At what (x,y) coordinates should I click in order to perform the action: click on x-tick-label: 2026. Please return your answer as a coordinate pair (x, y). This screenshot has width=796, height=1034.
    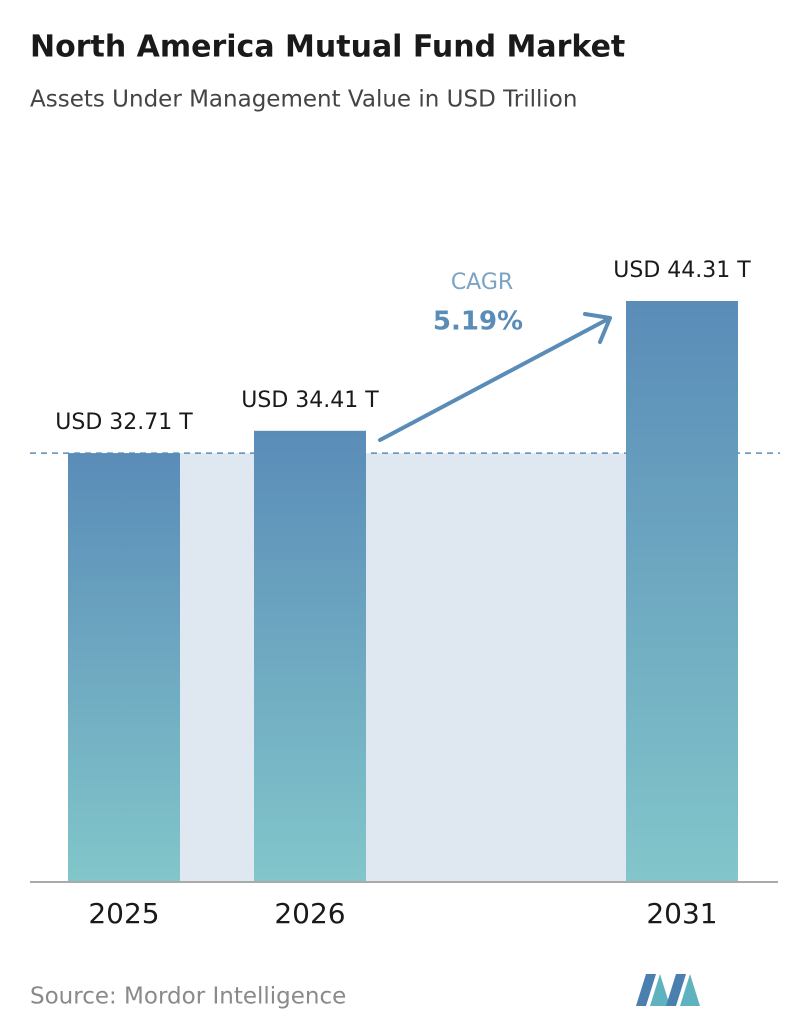
    Looking at the image, I should click on (309, 913).